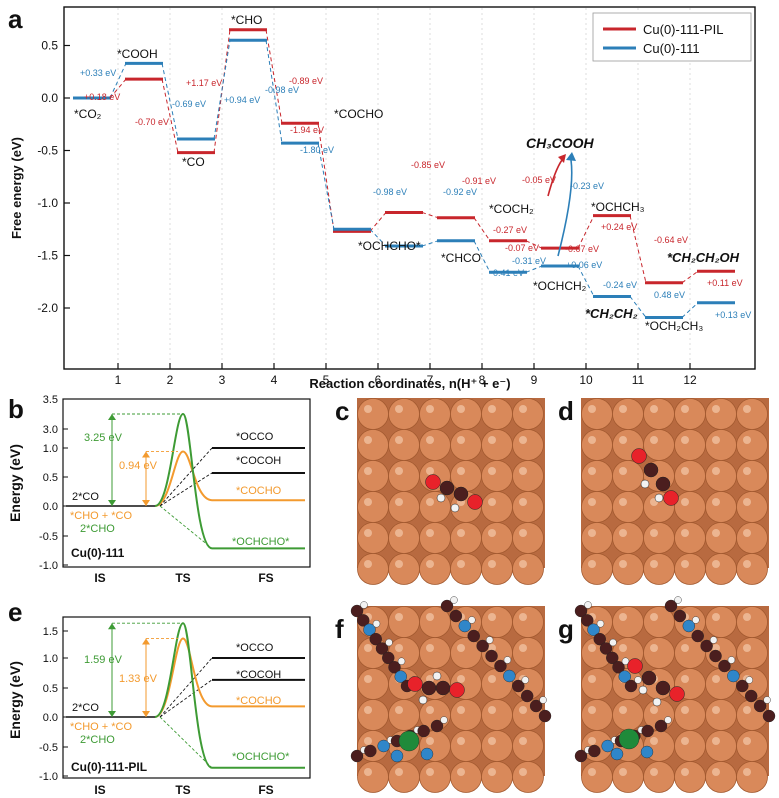  I want to click on ann-pil-5: -0.85 eV, so click(428, 165).